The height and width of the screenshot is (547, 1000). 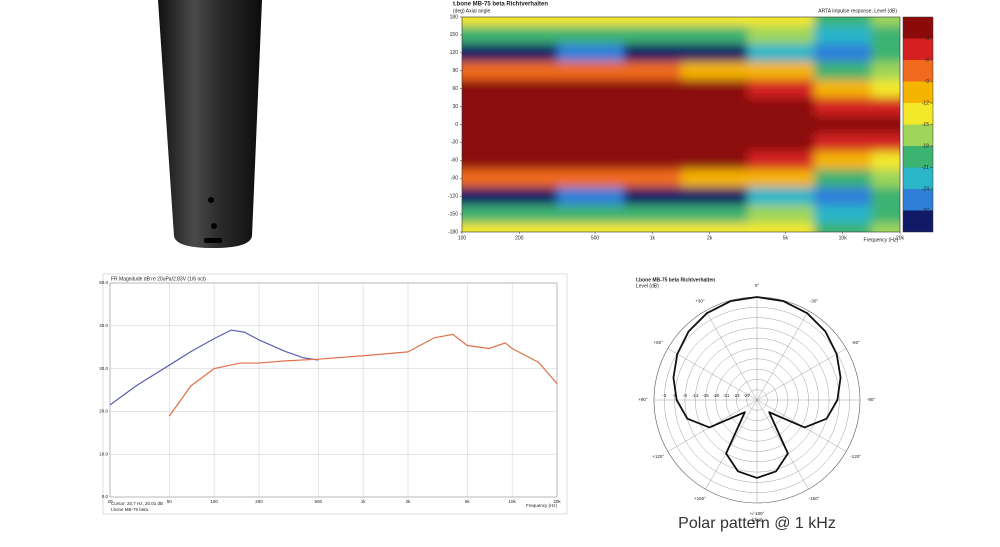 I want to click on theta-tick-label: +90°, so click(x=643, y=399).